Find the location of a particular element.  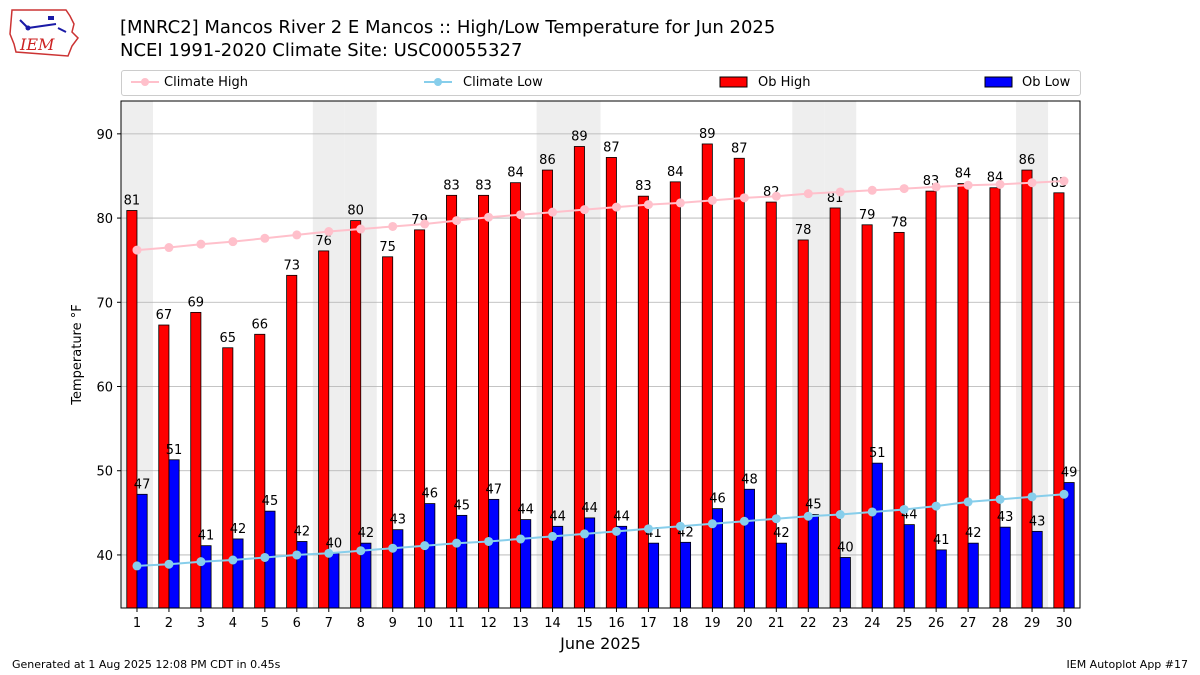

x-tick-label: 5 is located at coordinates (265, 623).